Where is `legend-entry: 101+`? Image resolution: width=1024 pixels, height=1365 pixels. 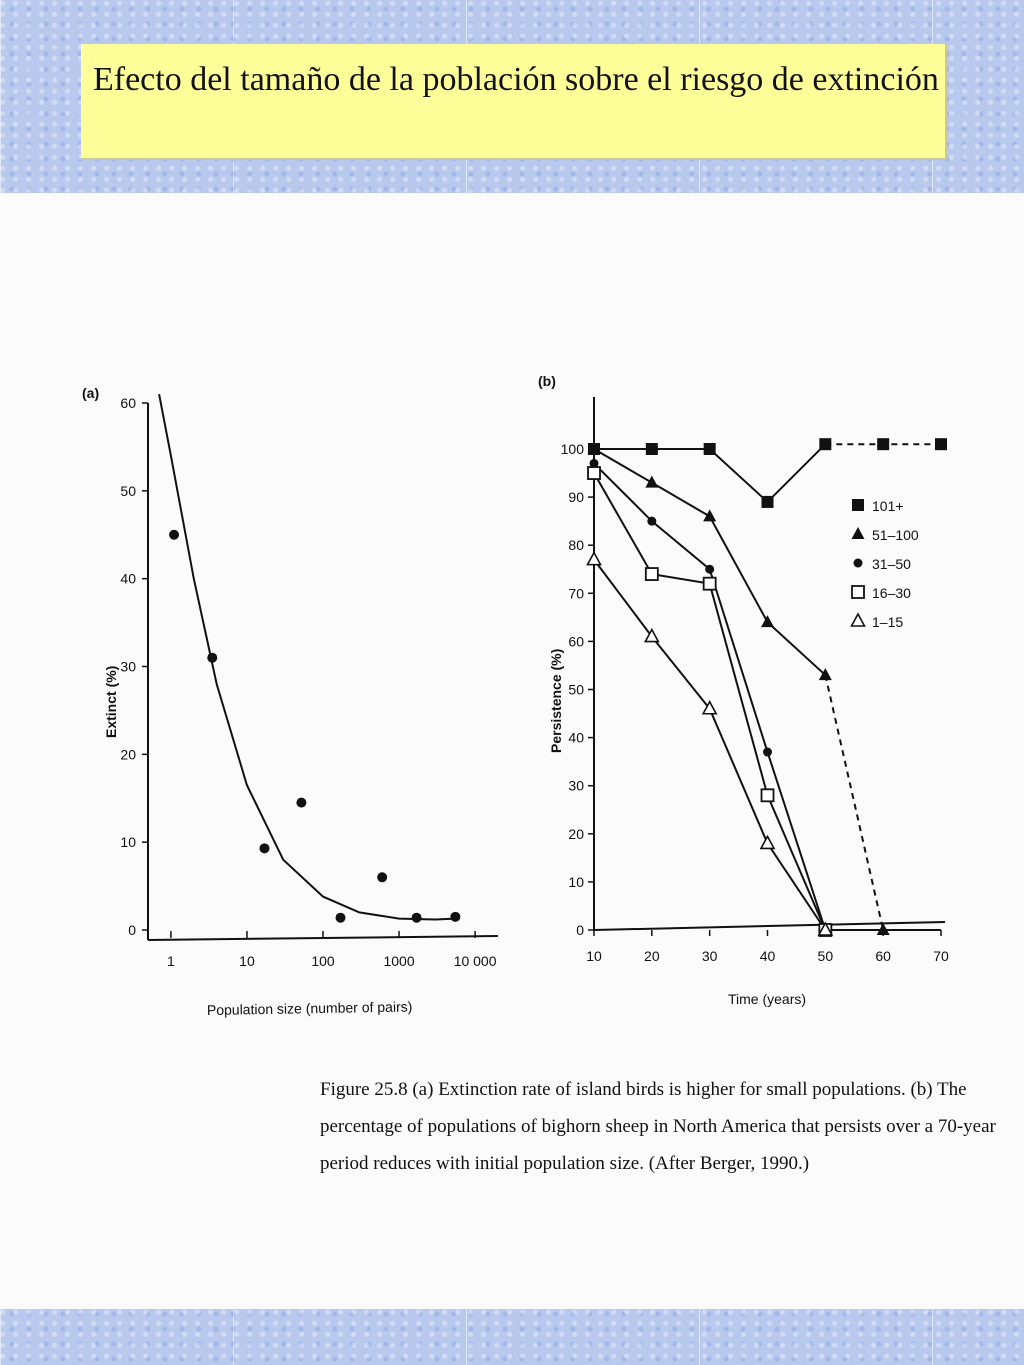
legend-entry: 101+ is located at coordinates (888, 506).